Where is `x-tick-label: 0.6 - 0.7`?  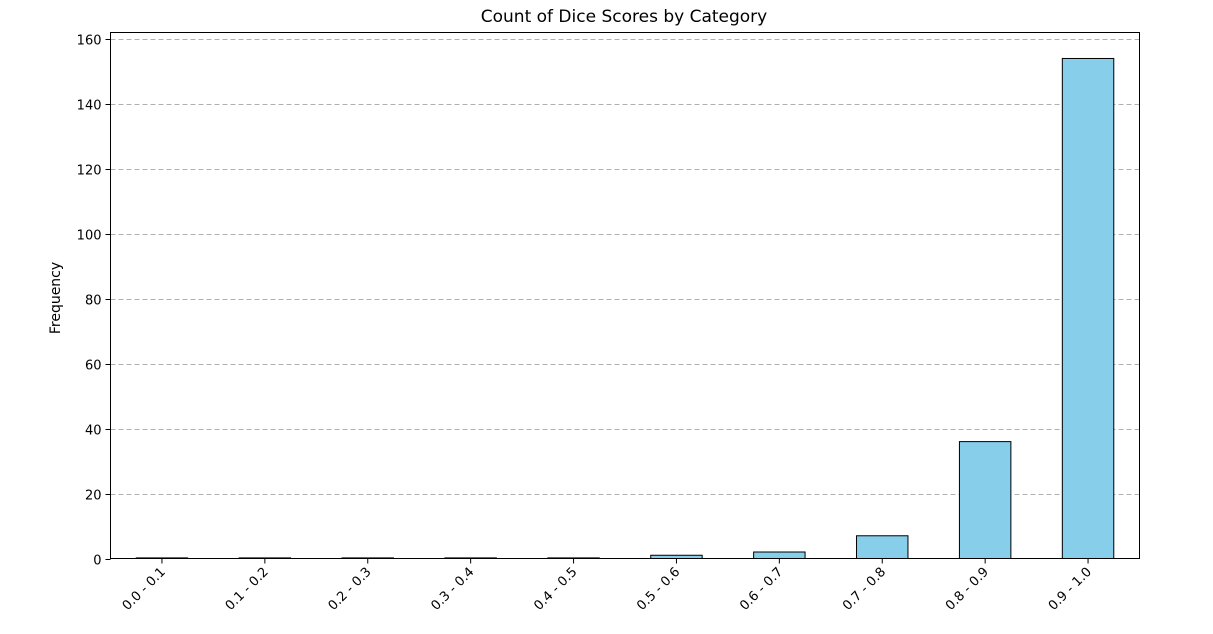
x-tick-label: 0.6 - 0.7 is located at coordinates (761, 589).